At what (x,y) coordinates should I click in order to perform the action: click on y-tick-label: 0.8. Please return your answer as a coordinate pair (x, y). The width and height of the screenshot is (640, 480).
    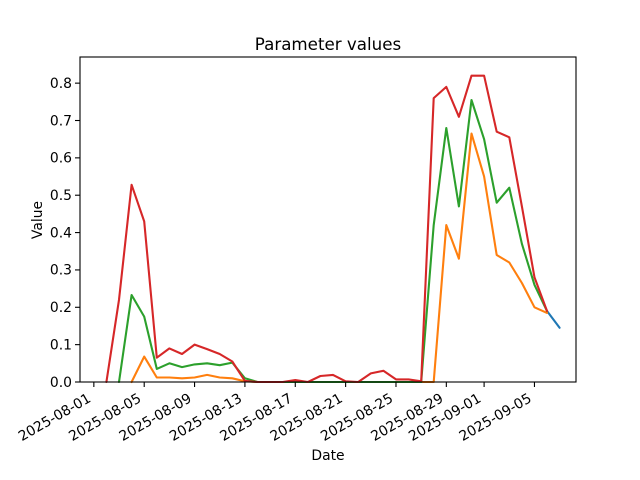
    Looking at the image, I should click on (61, 84).